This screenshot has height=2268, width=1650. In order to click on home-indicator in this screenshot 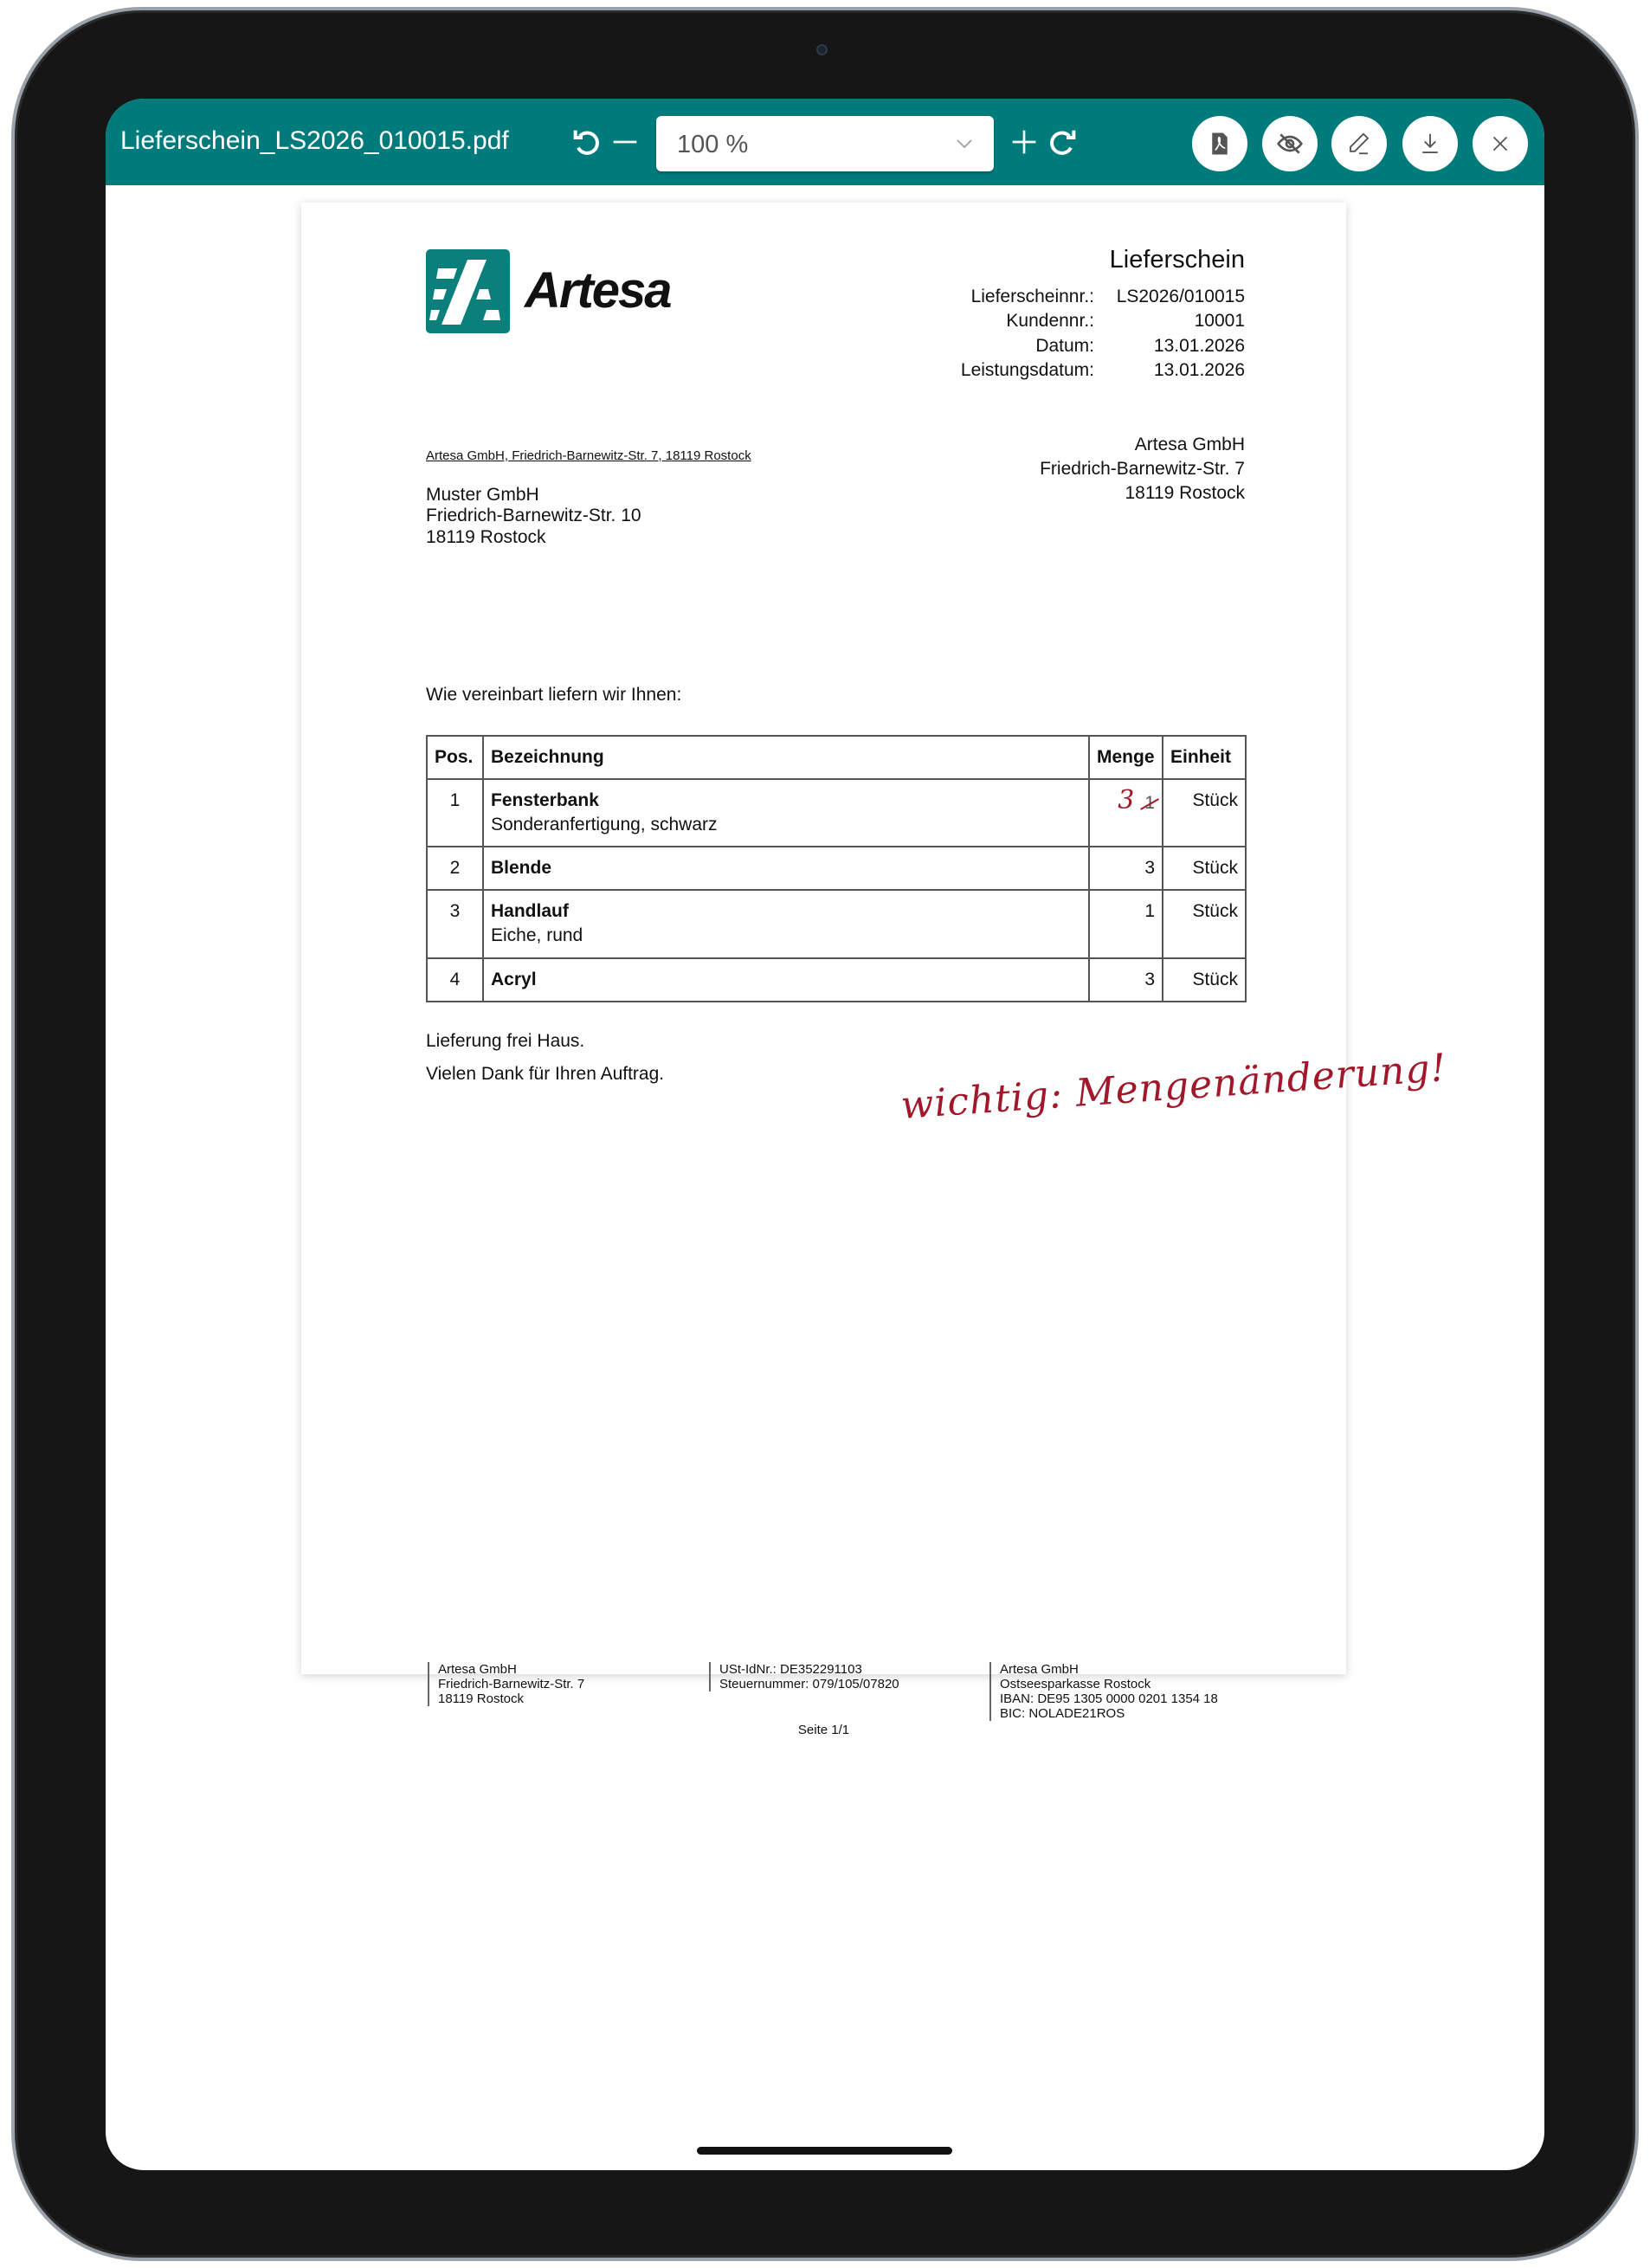, I will do `click(825, 2151)`.